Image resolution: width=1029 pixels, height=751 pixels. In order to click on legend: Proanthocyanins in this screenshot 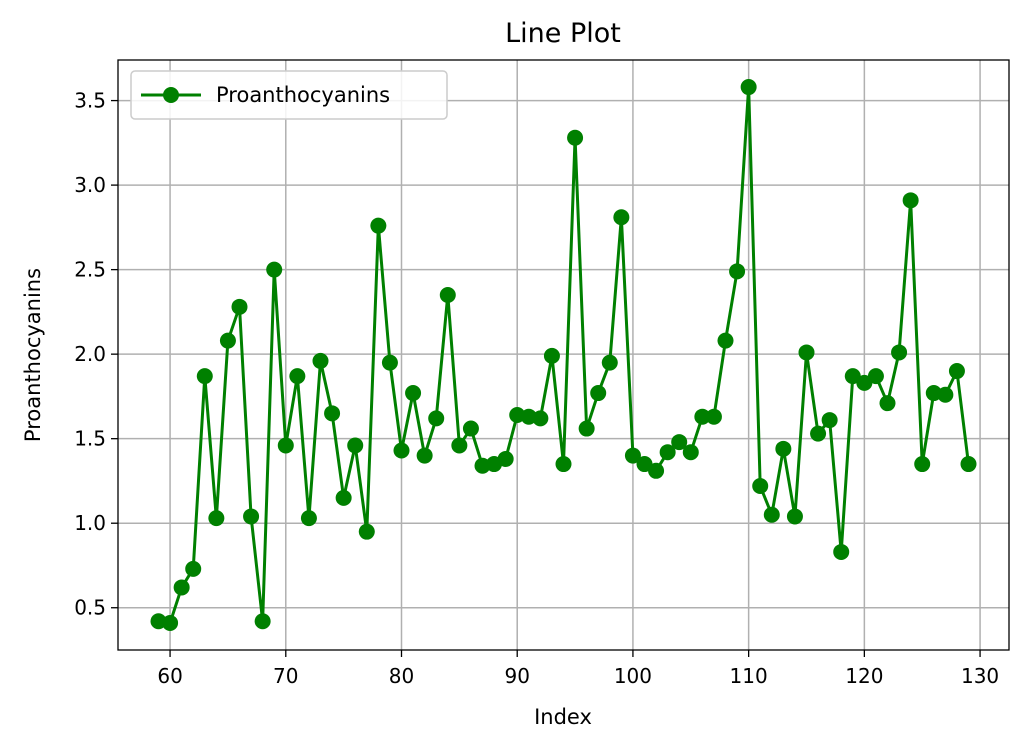, I will do `click(289, 95)`.